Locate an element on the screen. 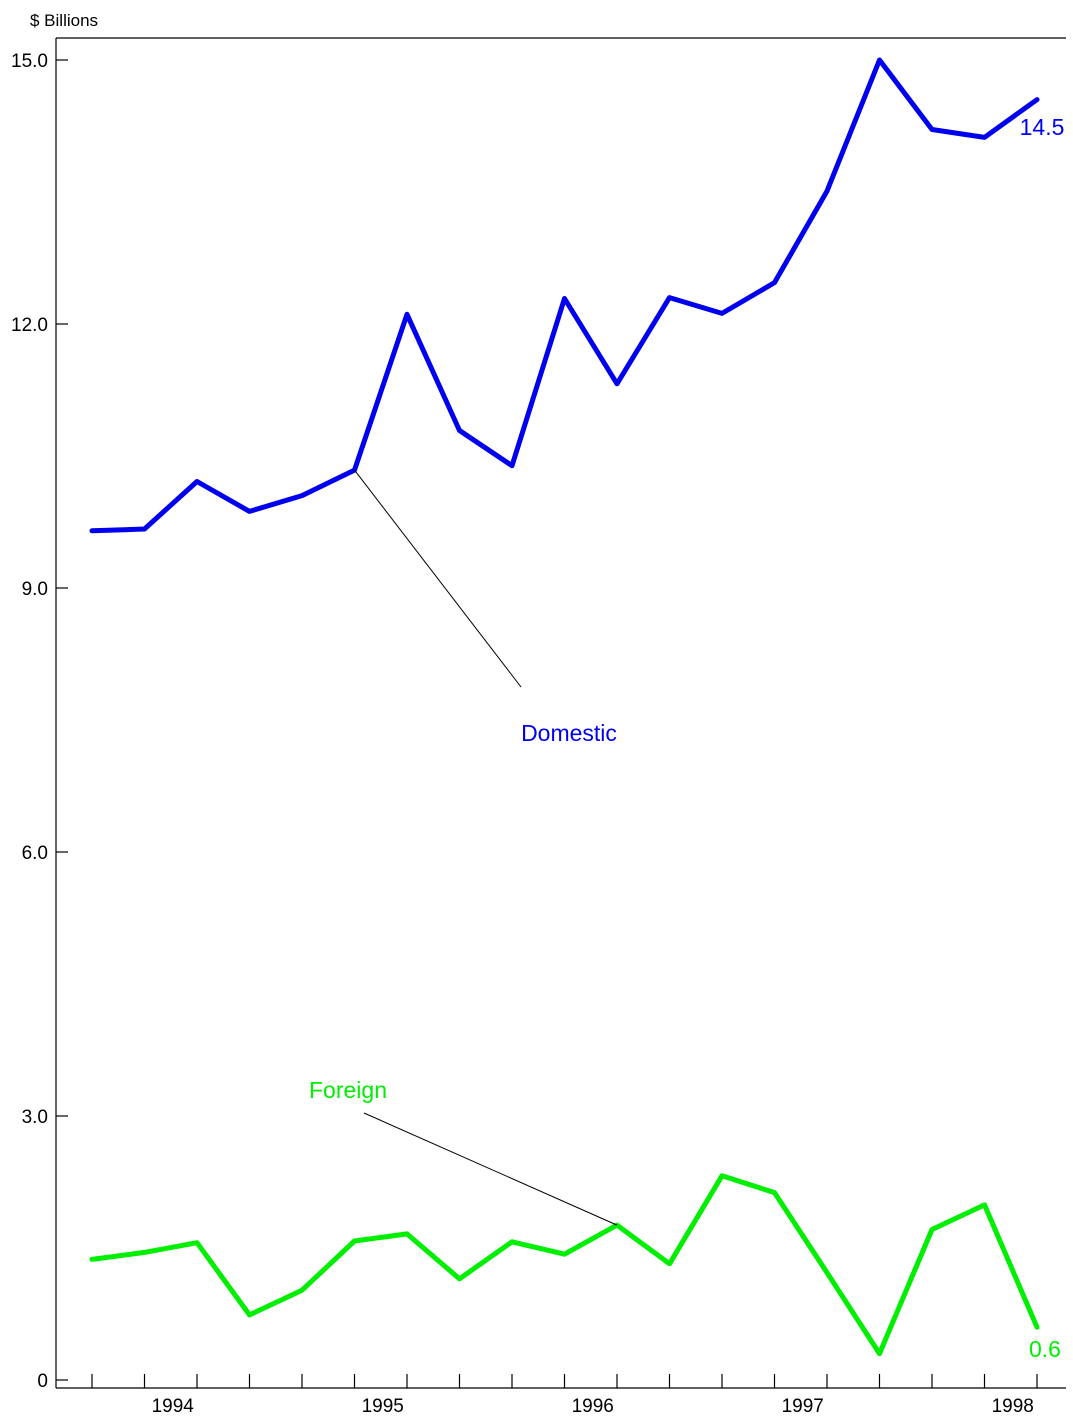  y-axis-label: $ Billions is located at coordinates (64, 20).